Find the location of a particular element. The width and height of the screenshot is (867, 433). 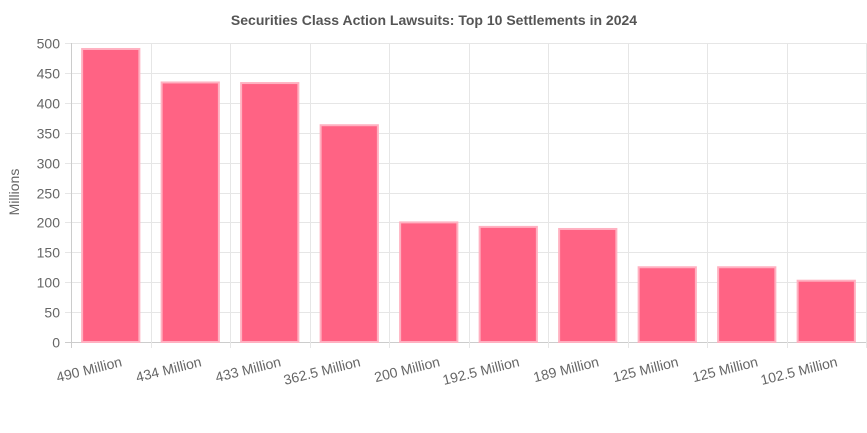

x-tick-label: 434 Million is located at coordinates (168, 369).